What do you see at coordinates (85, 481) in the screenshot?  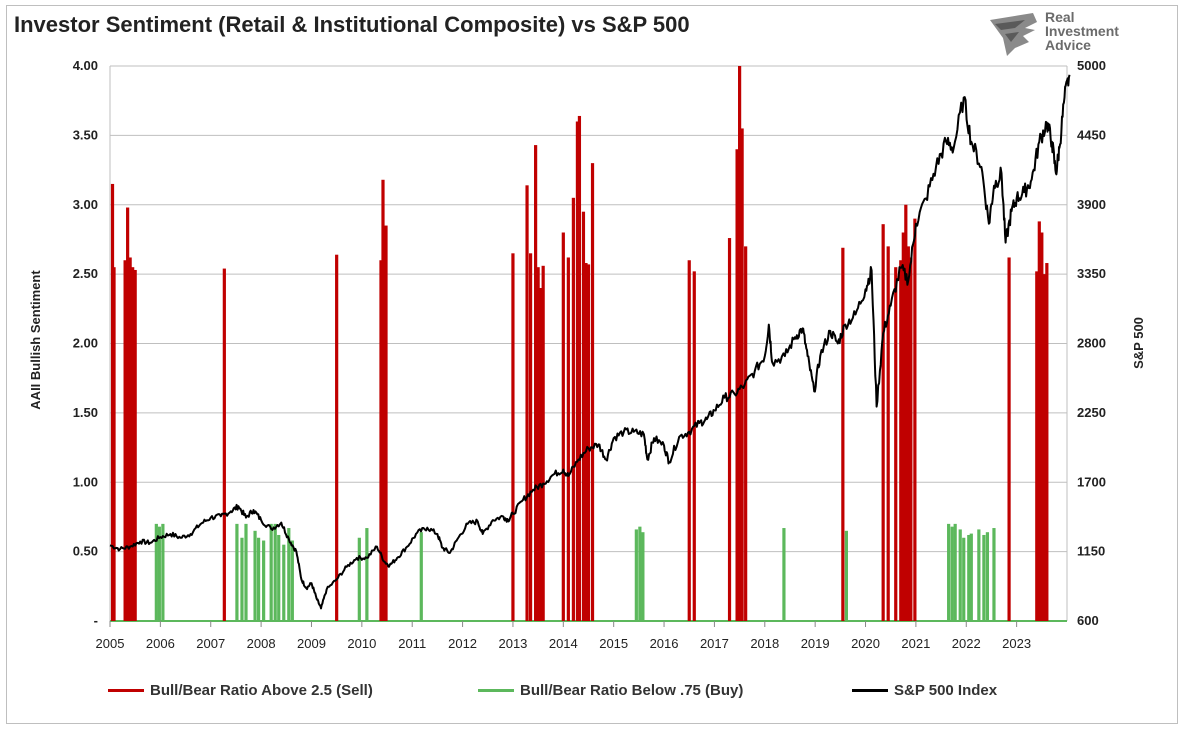 I see `y-tick-label: 1.00` at bounding box center [85, 481].